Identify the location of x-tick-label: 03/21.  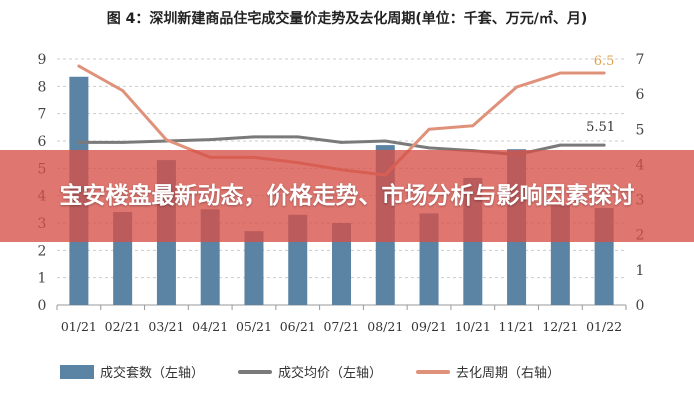
(166, 326).